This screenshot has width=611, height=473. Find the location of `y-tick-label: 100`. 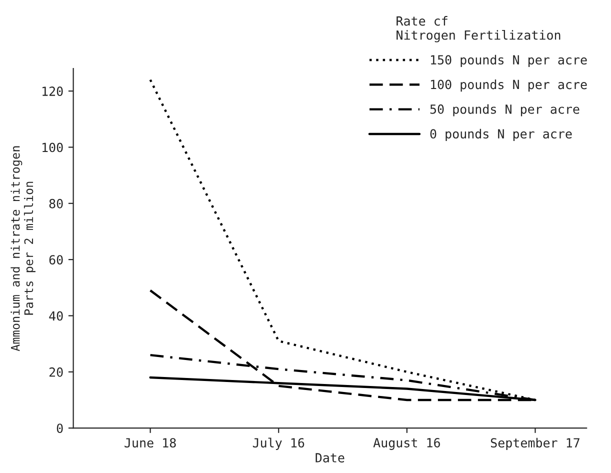

y-tick-label: 100 is located at coordinates (52, 147).